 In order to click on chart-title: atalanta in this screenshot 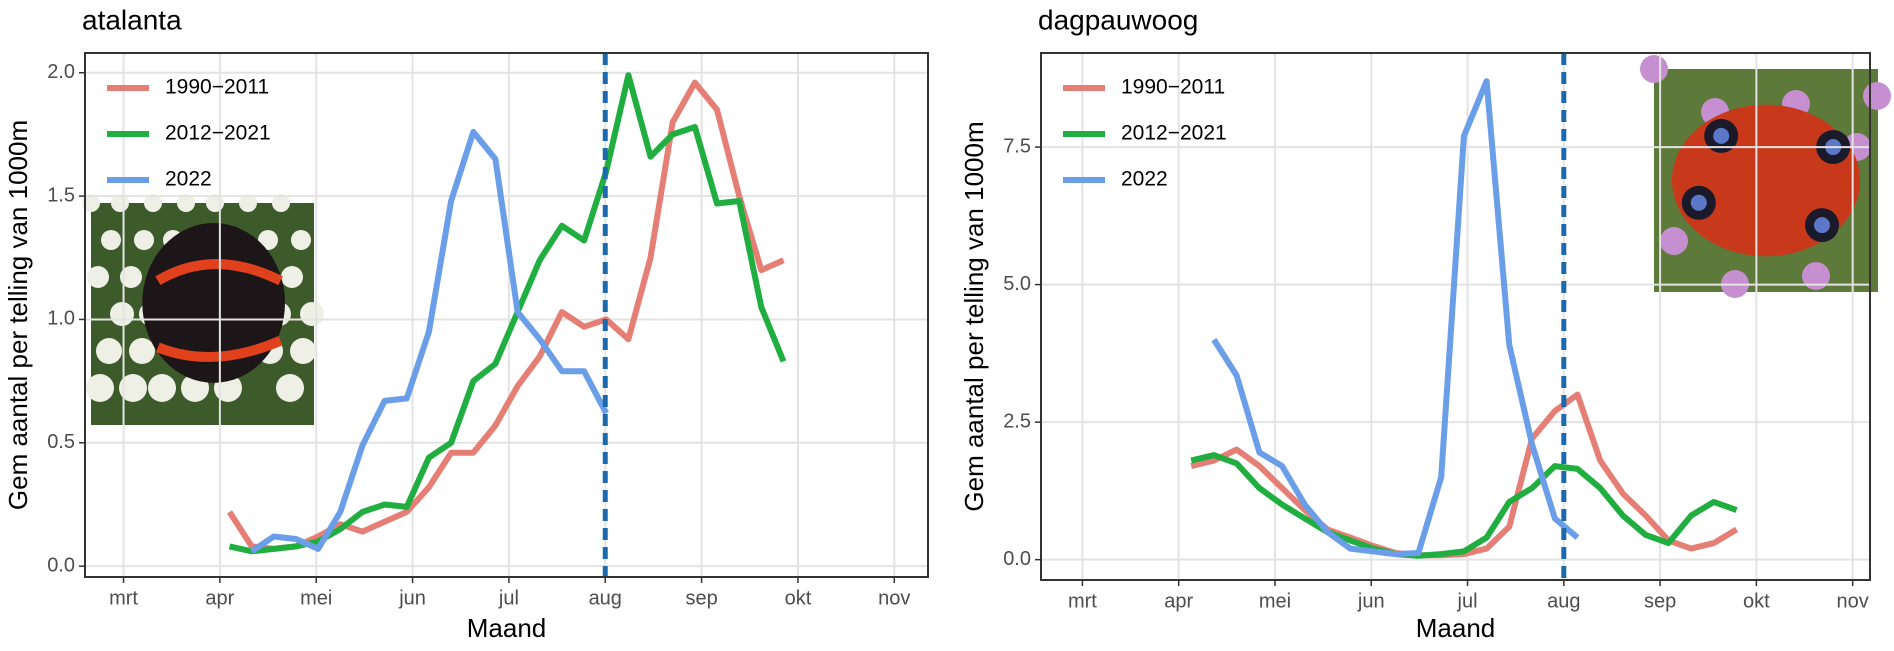, I will do `click(132, 19)`.